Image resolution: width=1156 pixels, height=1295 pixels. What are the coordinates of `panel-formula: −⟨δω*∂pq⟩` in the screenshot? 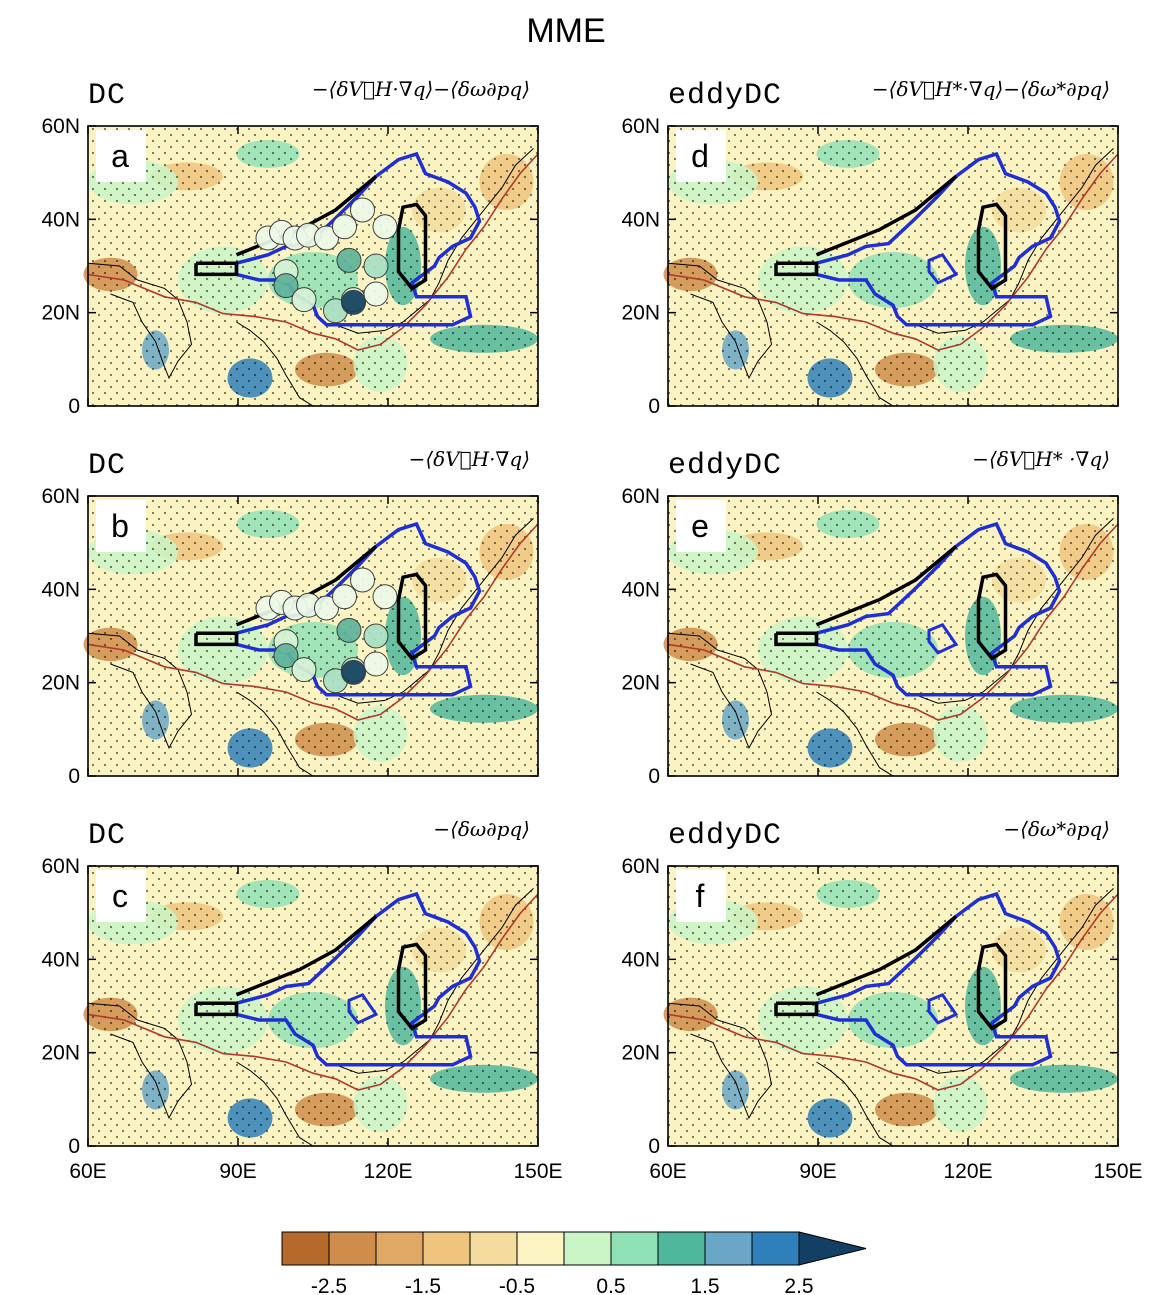 It's located at (1056, 829).